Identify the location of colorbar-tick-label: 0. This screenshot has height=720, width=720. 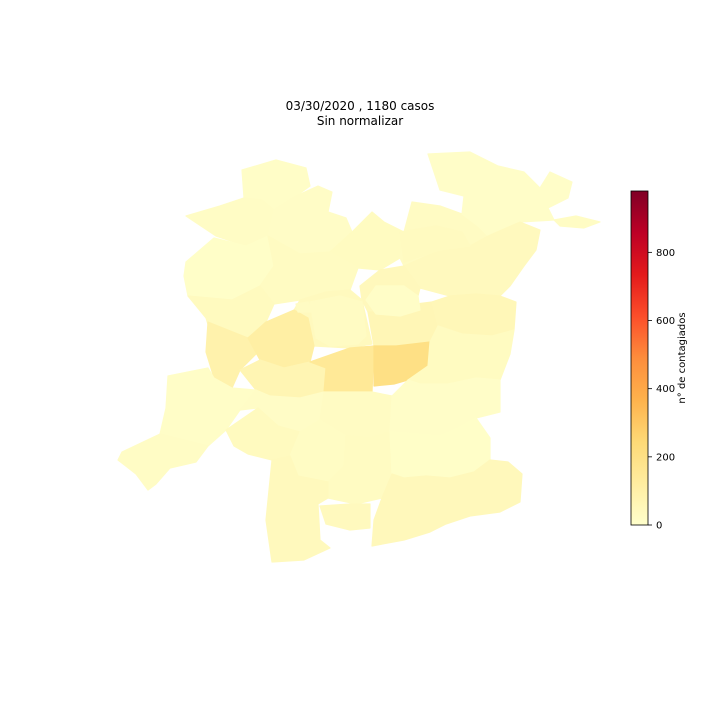
(659, 526).